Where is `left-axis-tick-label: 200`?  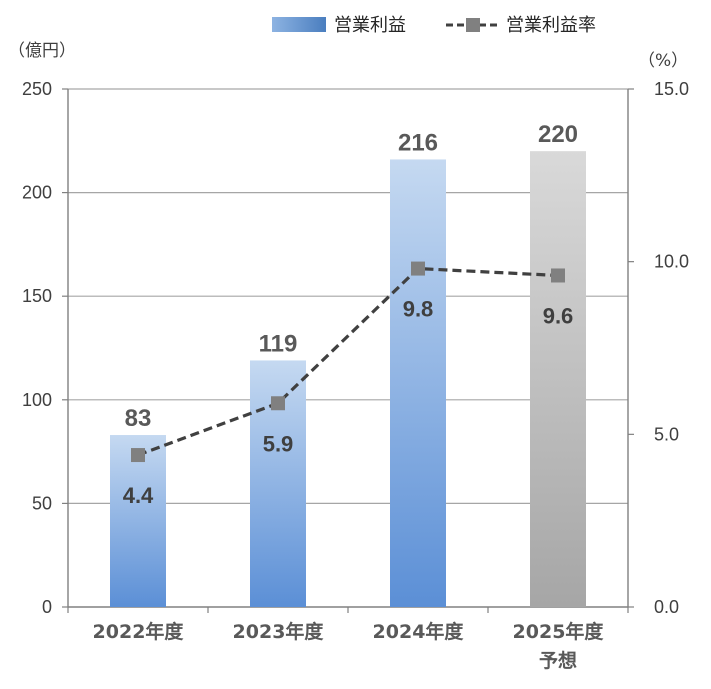
left-axis-tick-label: 200 is located at coordinates (37, 193).